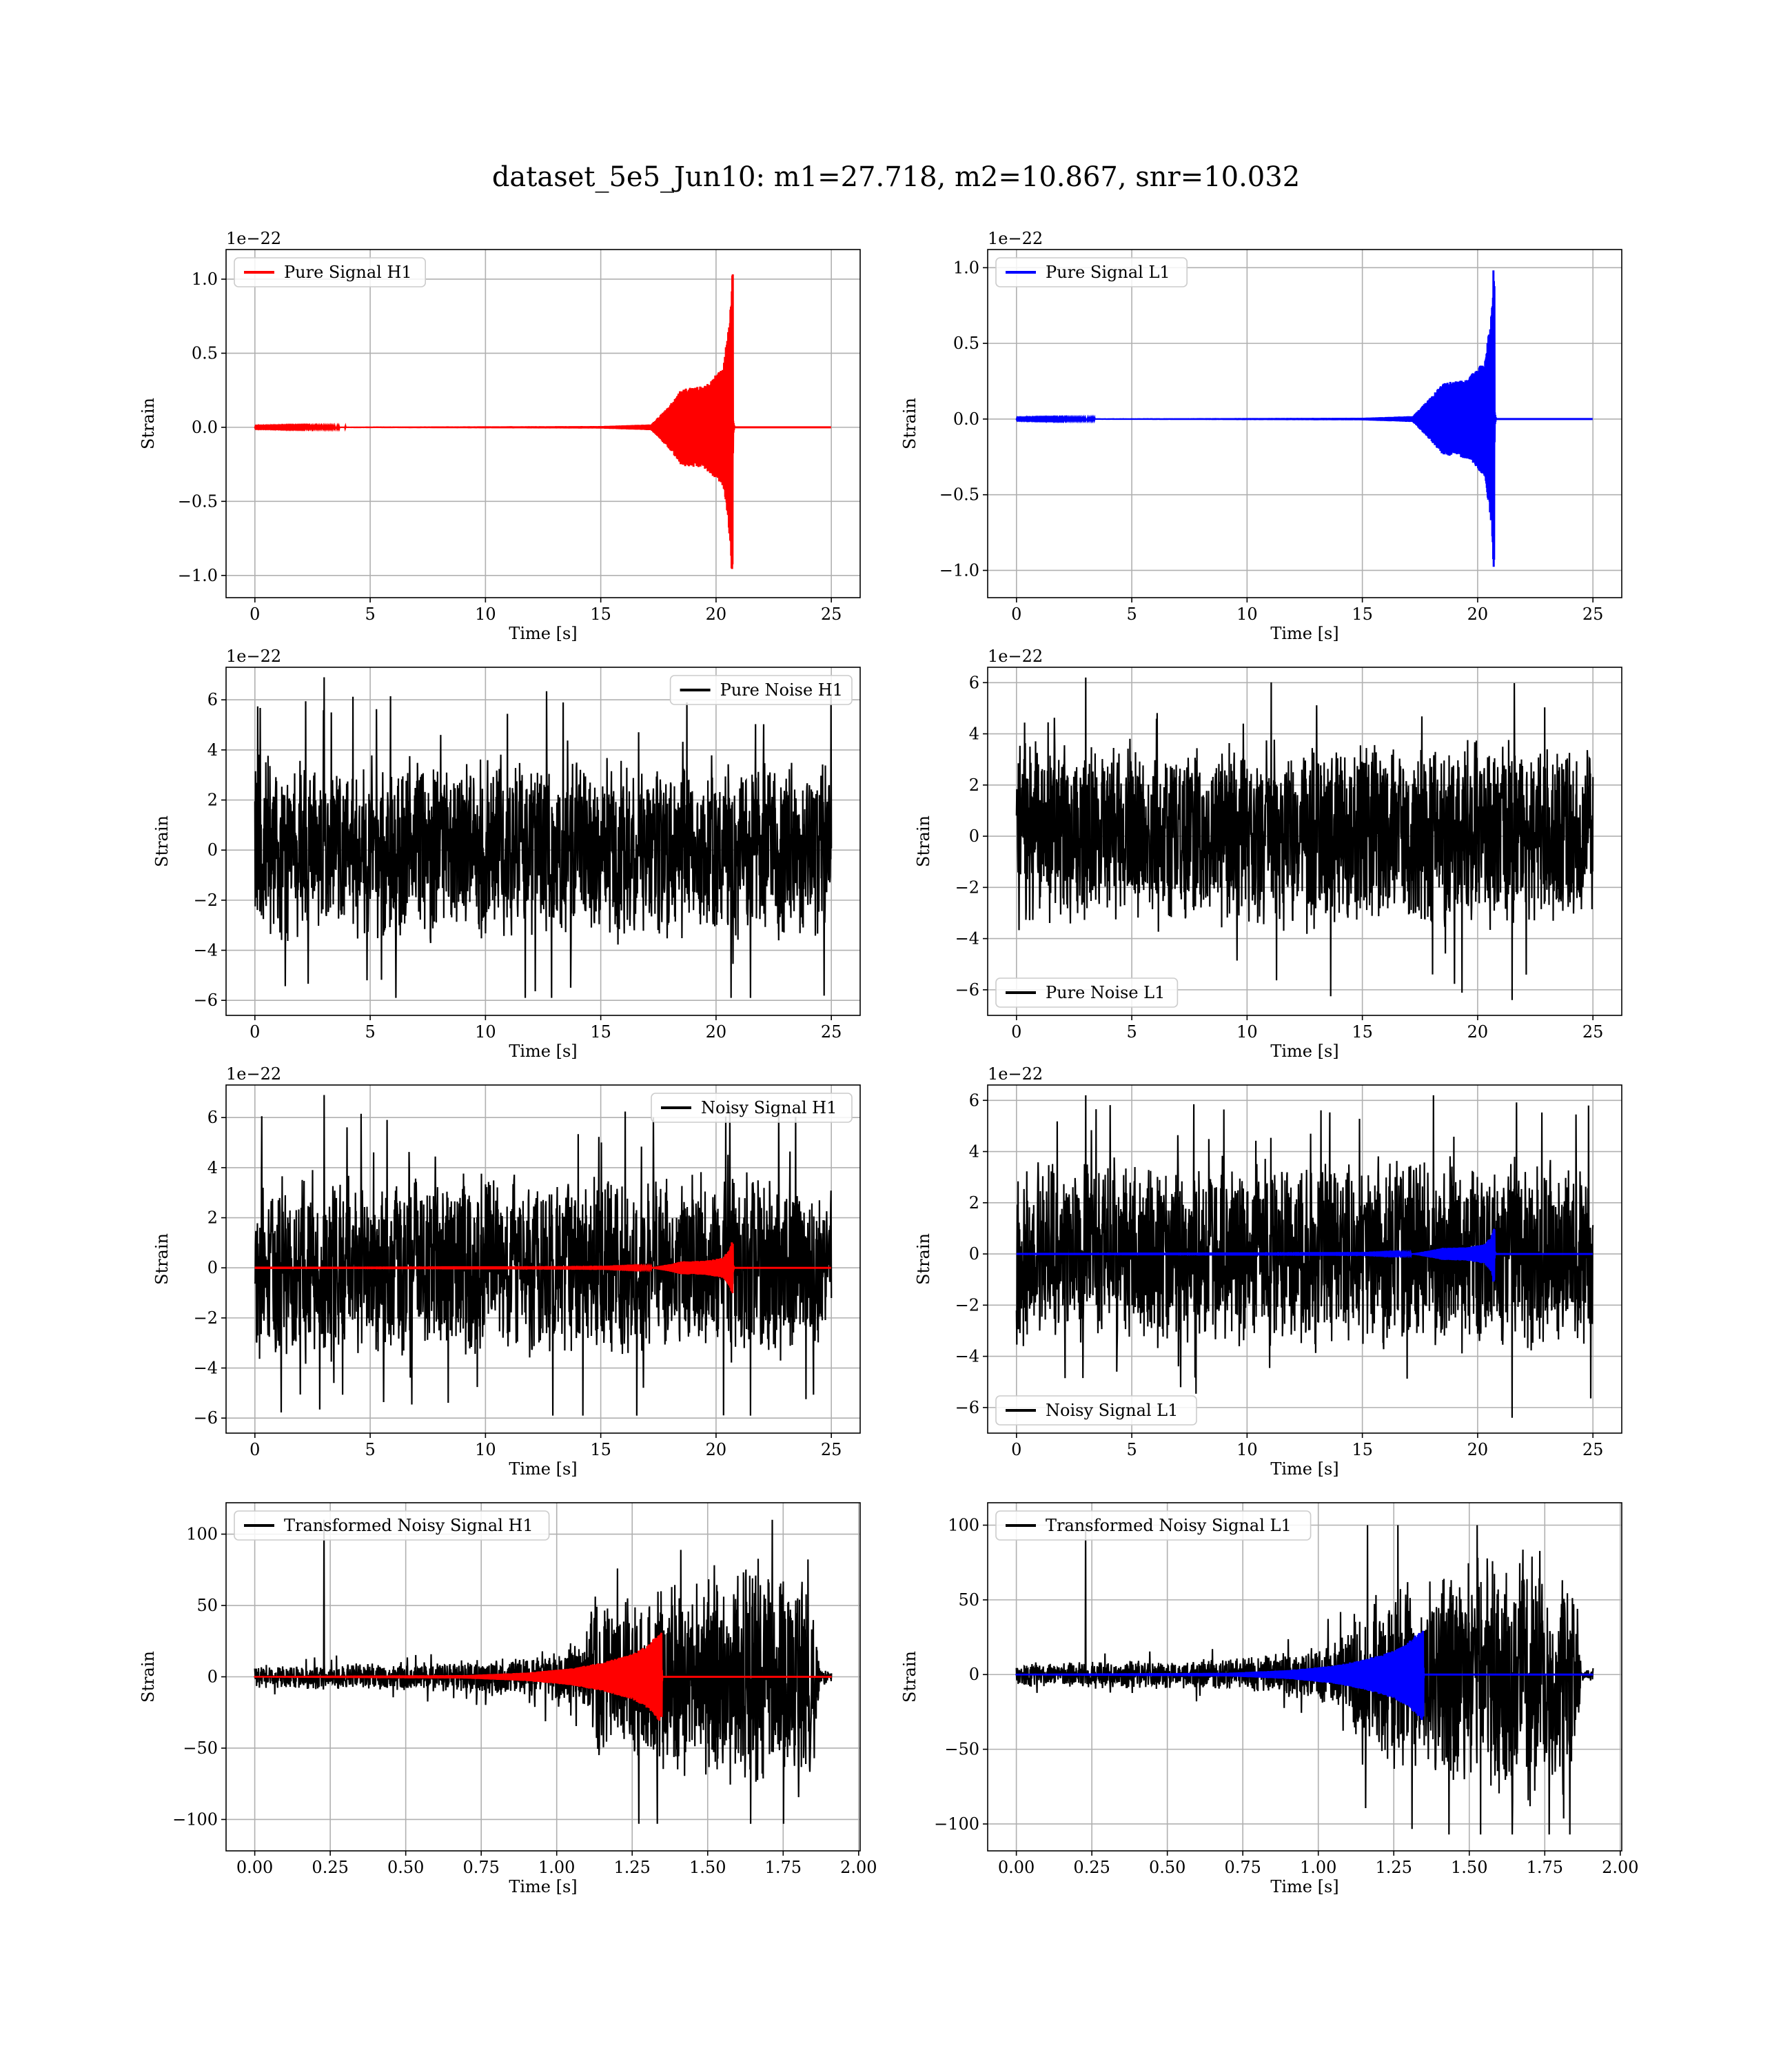 The image size is (1792, 2068). Describe the element at coordinates (1091, 272) in the screenshot. I see `legend: Pure Signal L1` at that location.